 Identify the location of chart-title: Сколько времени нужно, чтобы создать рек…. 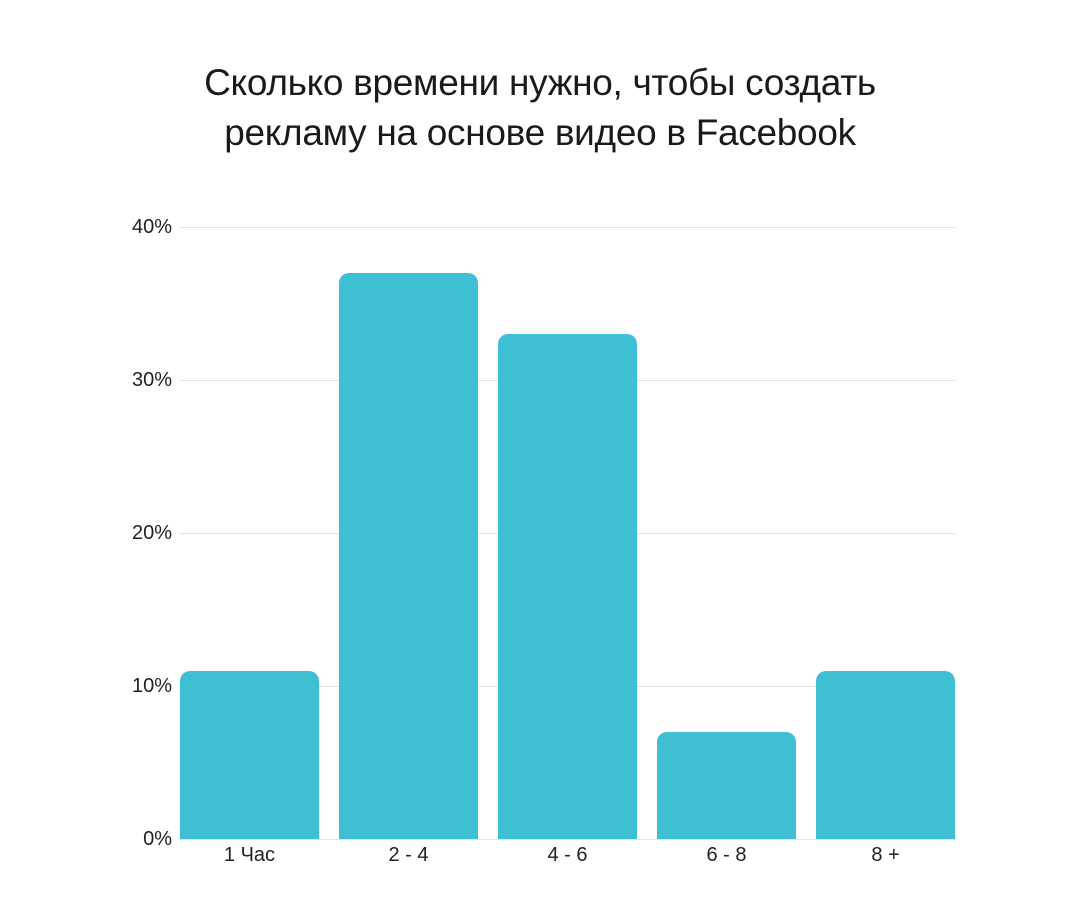
(540, 108).